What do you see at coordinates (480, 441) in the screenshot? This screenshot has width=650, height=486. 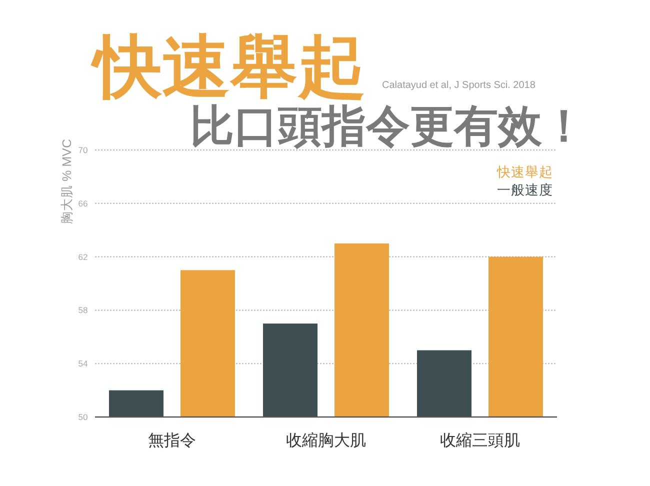 I see `x-tick-label: 收縮三頭肌` at bounding box center [480, 441].